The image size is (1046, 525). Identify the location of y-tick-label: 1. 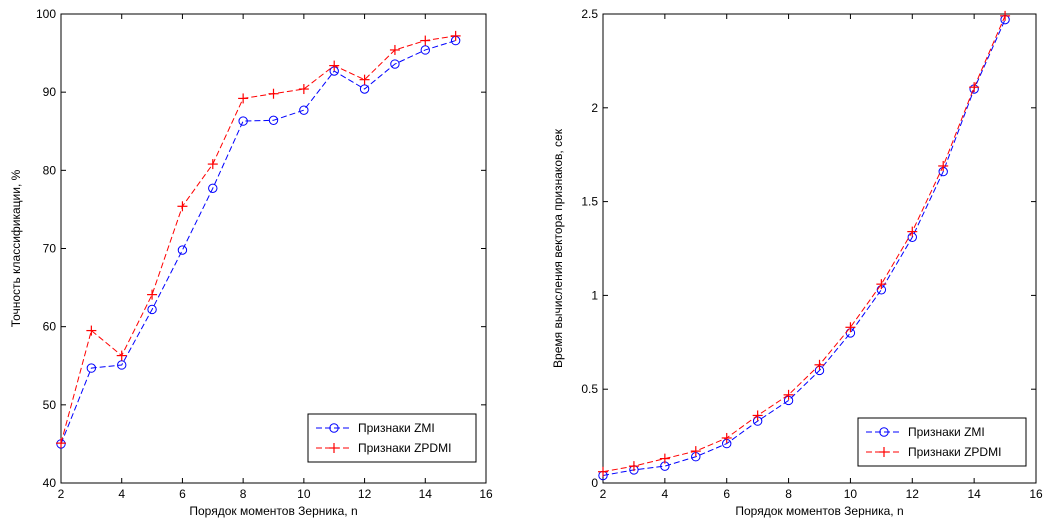
(594, 295).